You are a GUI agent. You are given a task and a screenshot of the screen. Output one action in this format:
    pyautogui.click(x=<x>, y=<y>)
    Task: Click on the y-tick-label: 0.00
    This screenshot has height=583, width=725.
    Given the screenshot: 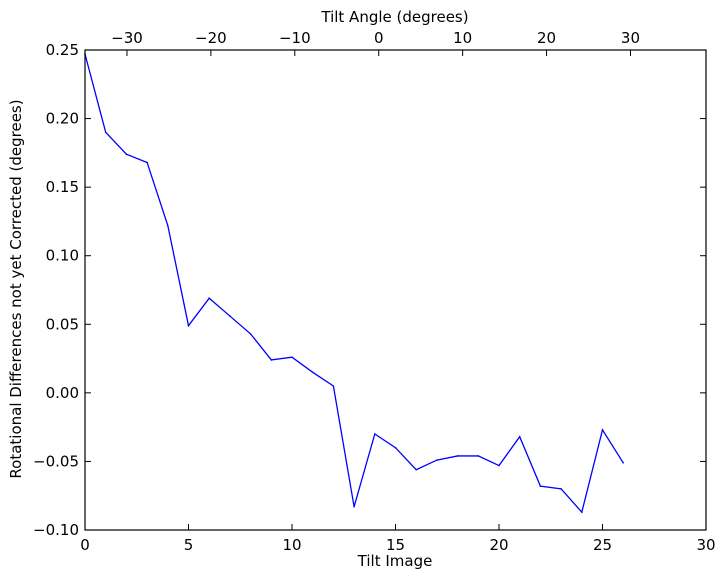 What is the action you would take?
    pyautogui.click(x=62, y=393)
    